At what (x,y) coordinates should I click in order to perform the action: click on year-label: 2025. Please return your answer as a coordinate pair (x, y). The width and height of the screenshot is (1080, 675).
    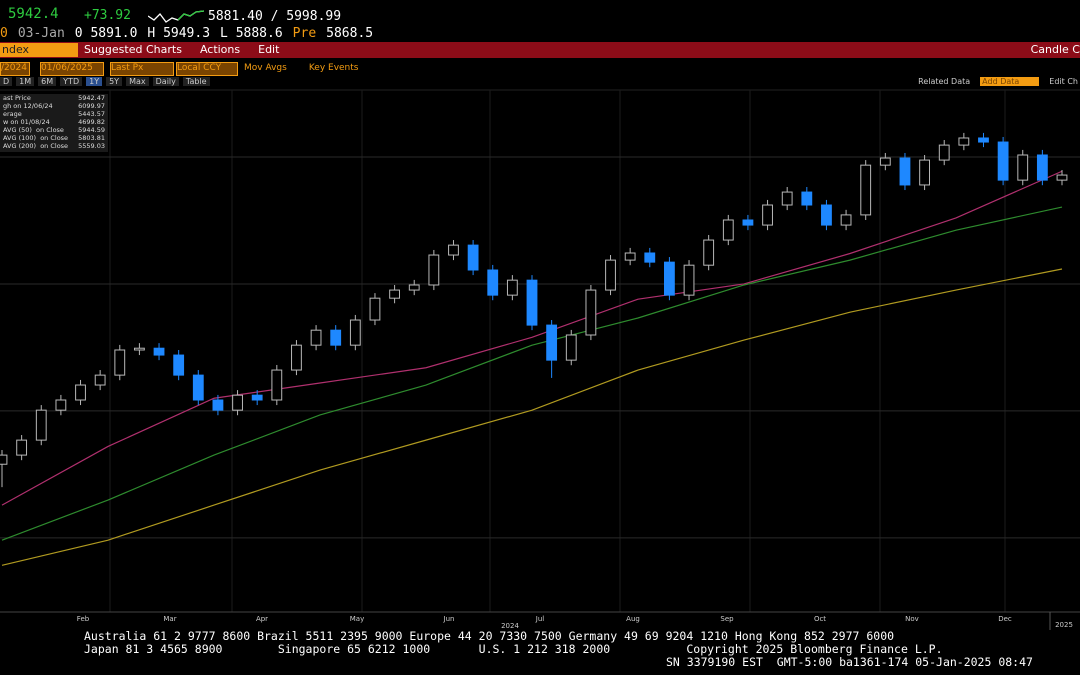
    Looking at the image, I should click on (1064, 625).